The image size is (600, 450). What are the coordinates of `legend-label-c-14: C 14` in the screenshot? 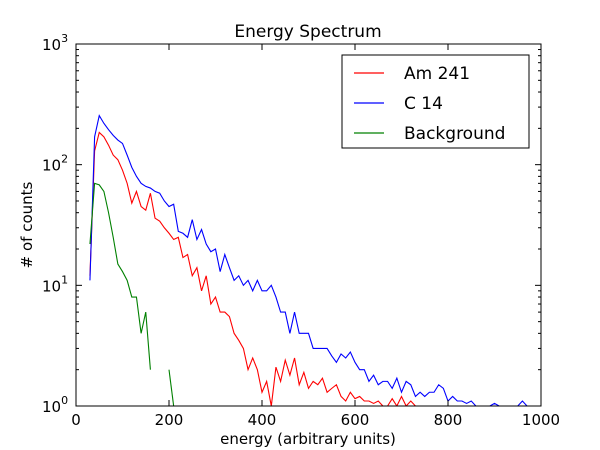 It's located at (423, 104).